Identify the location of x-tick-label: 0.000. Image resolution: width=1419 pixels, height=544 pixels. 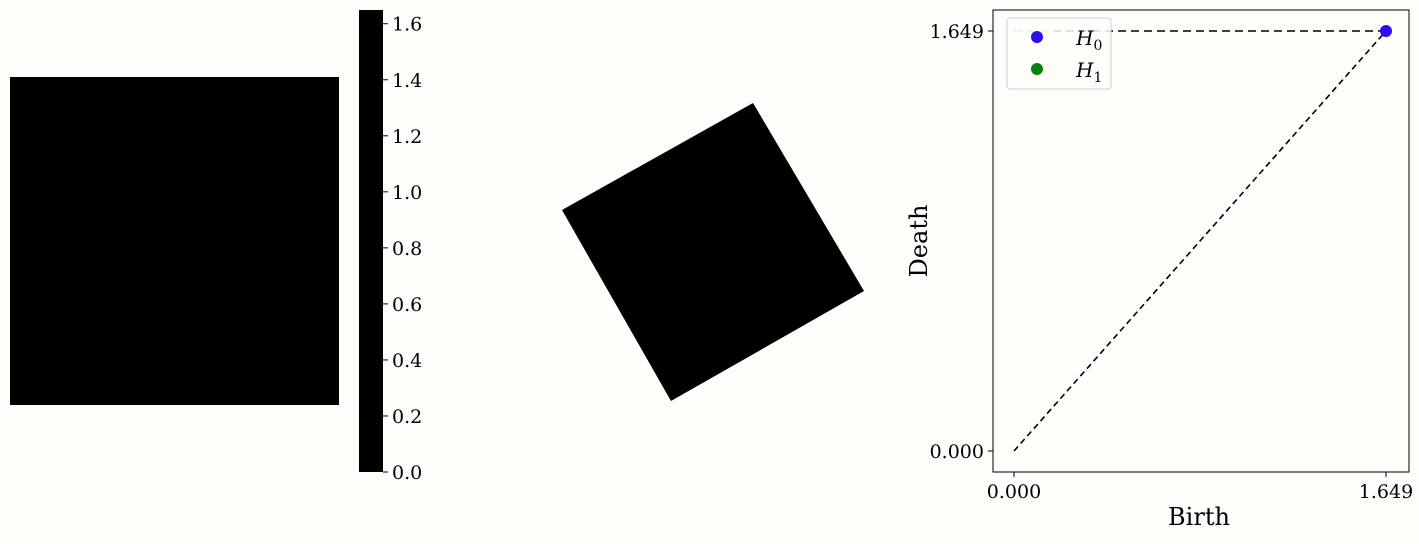
(1014, 492).